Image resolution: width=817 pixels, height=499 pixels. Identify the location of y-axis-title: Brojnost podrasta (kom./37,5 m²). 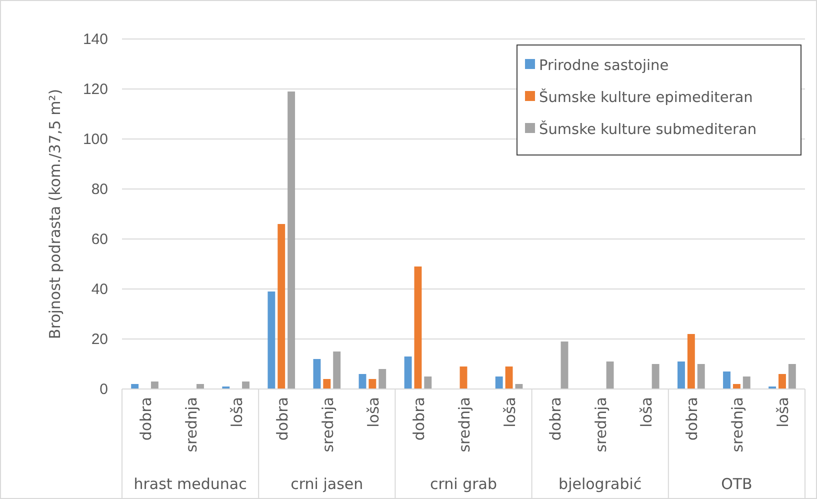
(55, 214).